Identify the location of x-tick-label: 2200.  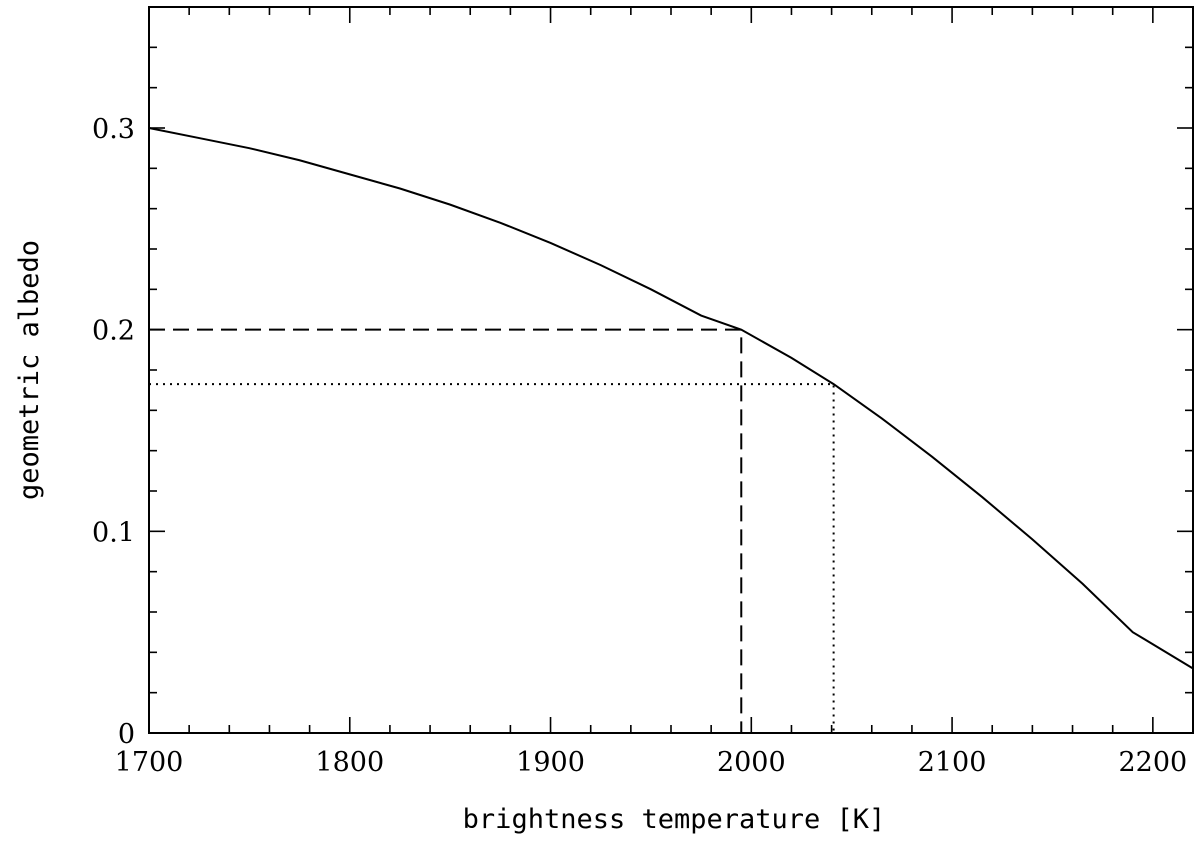
(1152, 762).